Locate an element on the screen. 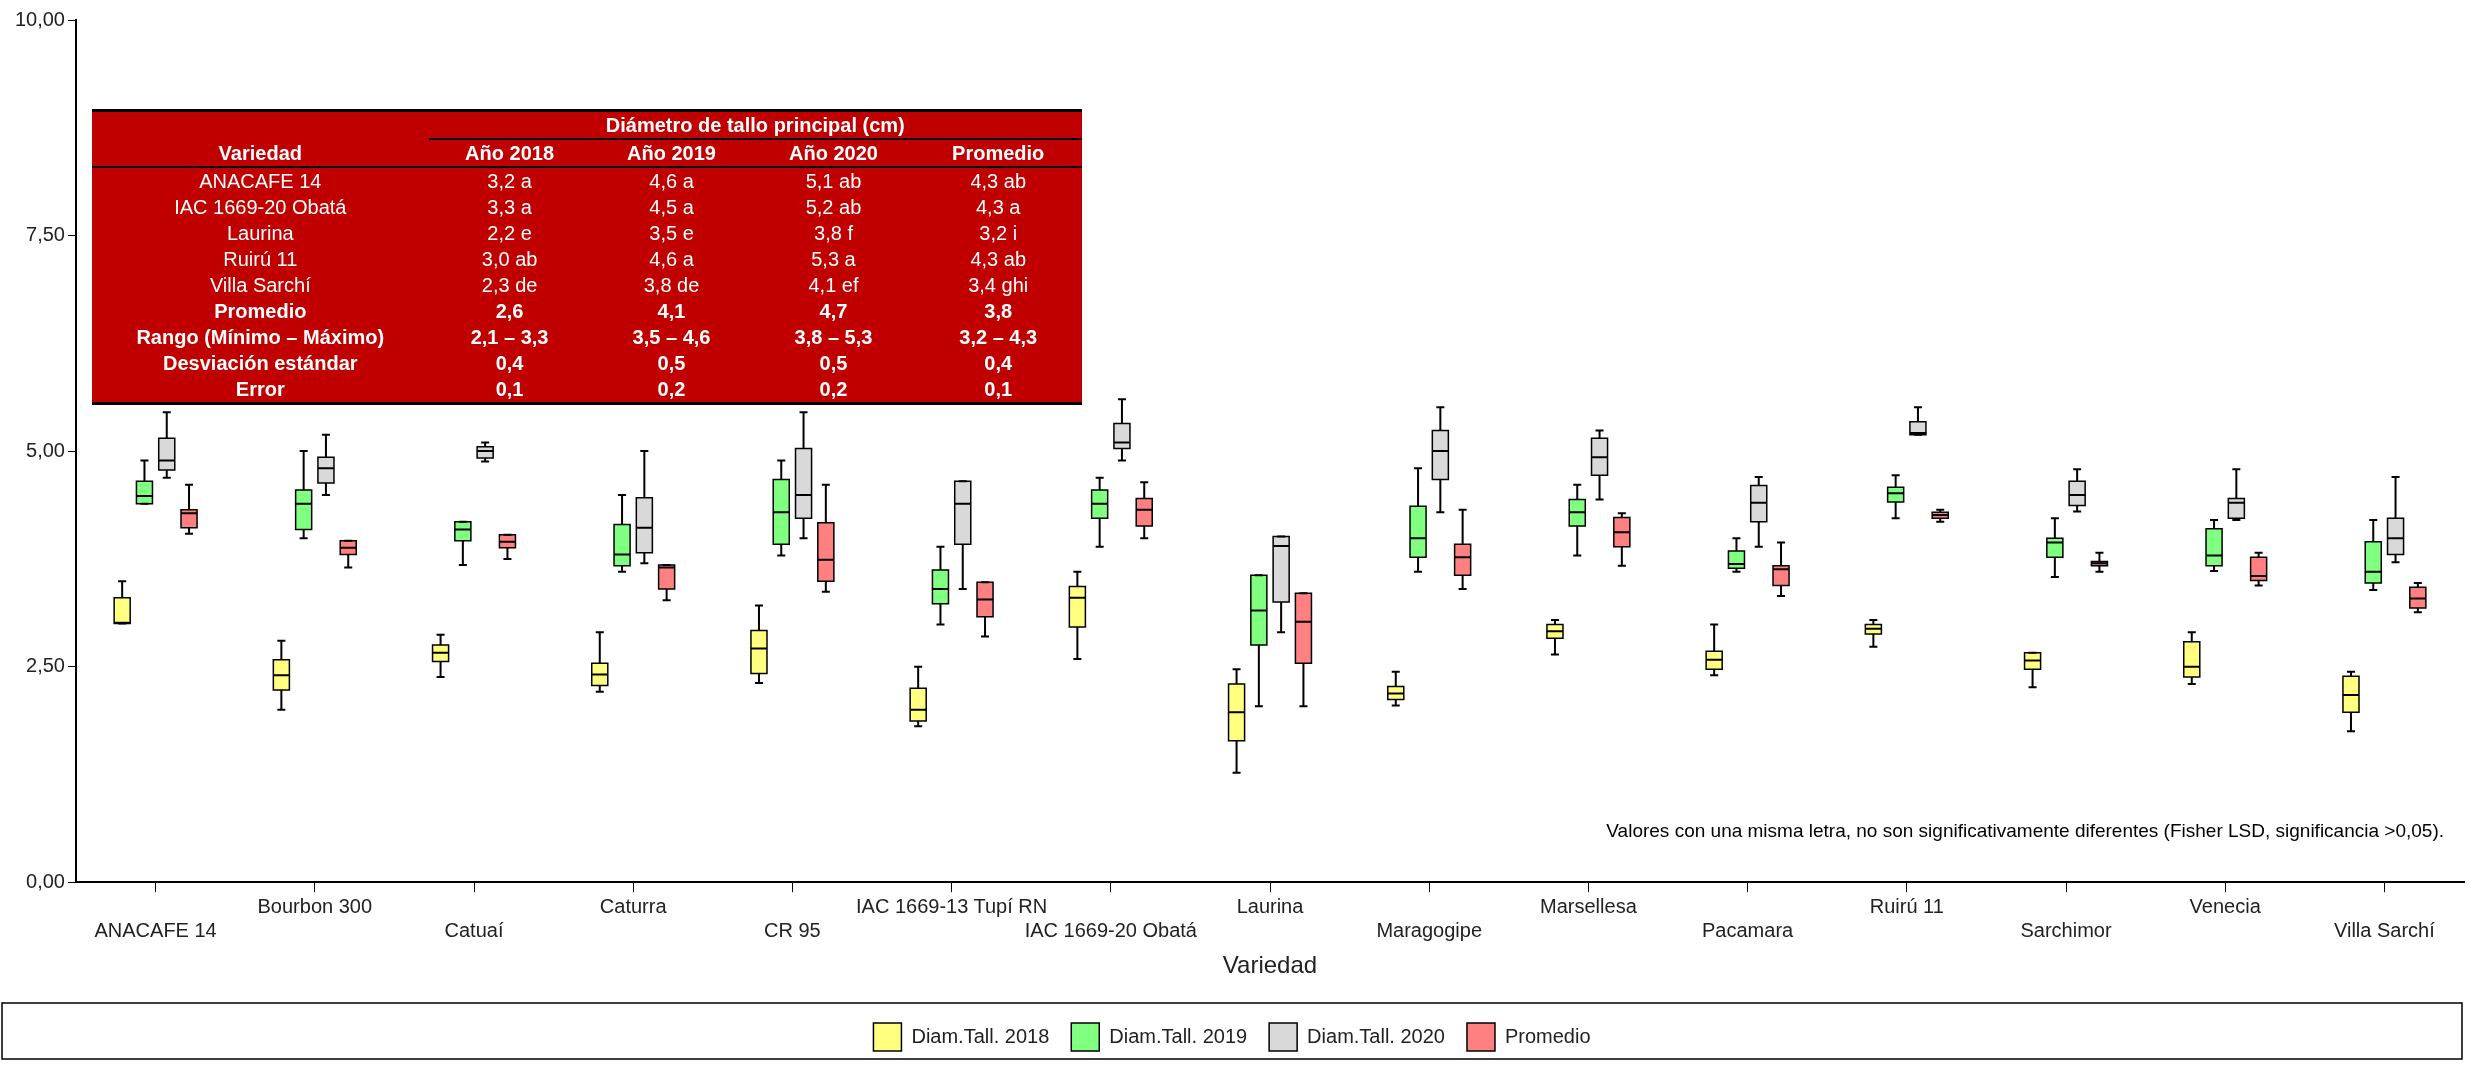 This screenshot has height=1065, width=2479. text: Variedad is located at coordinates (260, 153).